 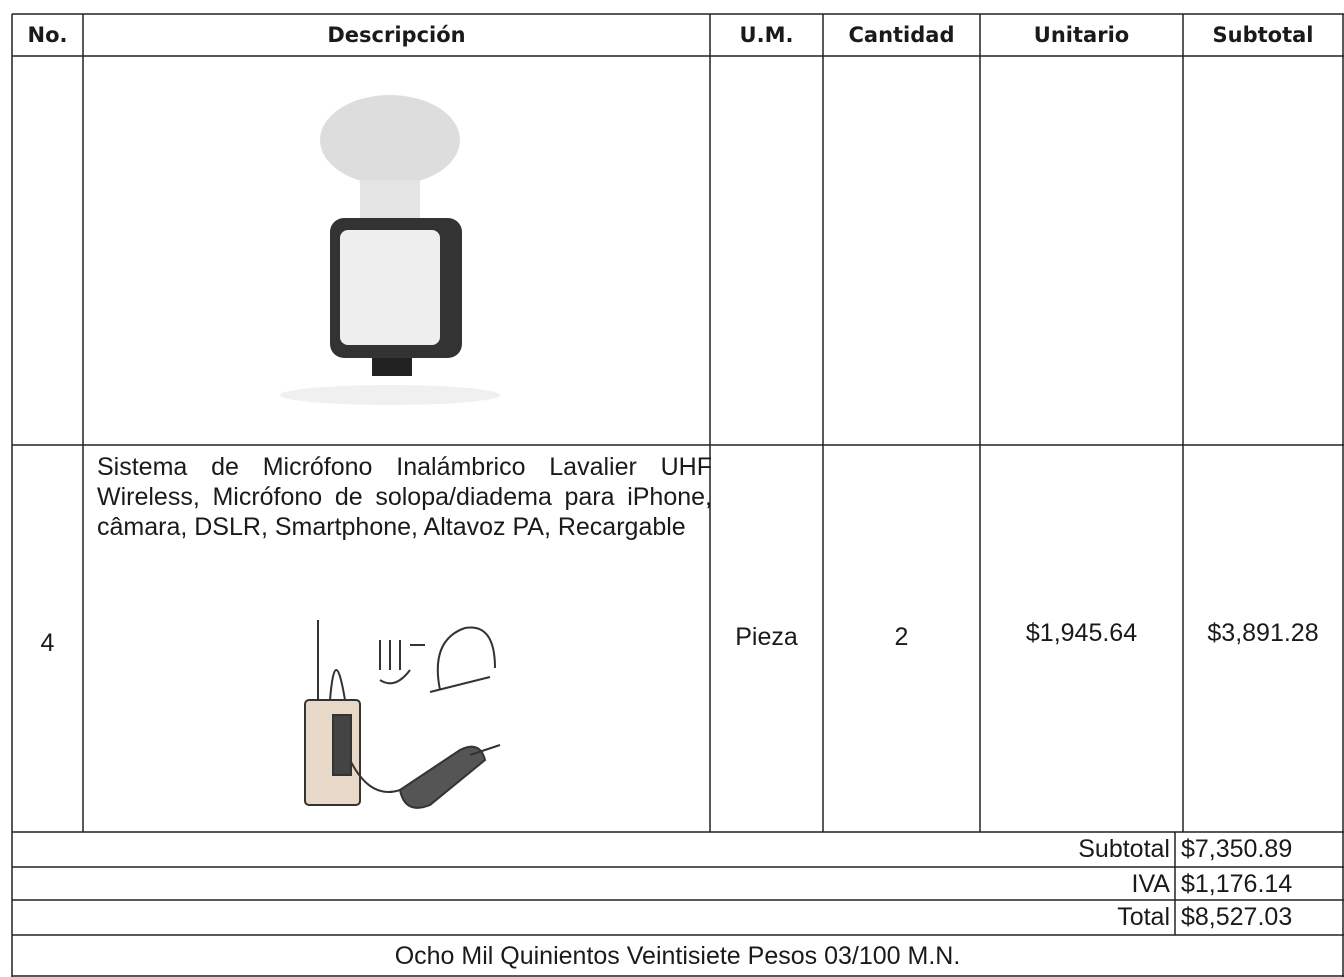 I want to click on product-image-mic, so click(x=402, y=714).